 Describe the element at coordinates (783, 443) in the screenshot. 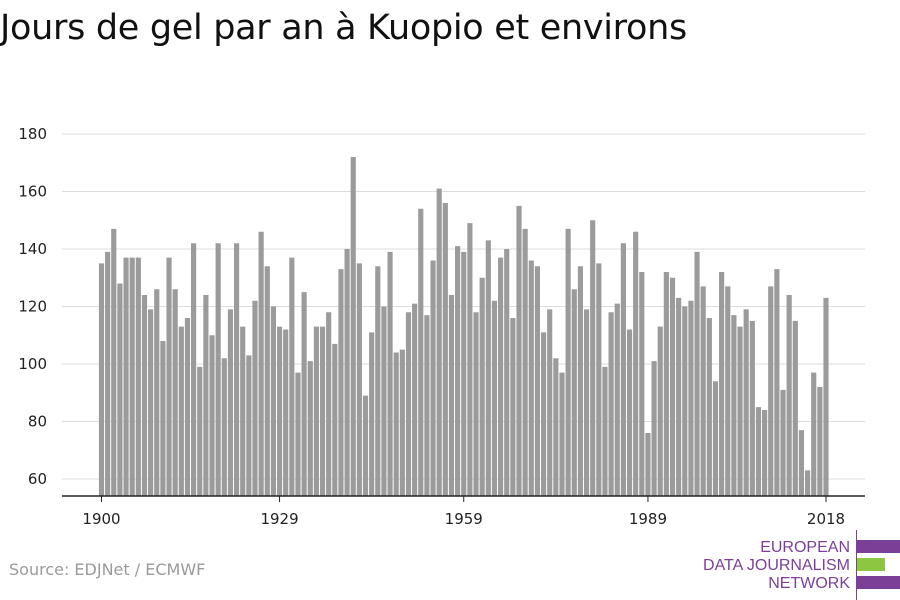

I see `bar-2011` at that location.